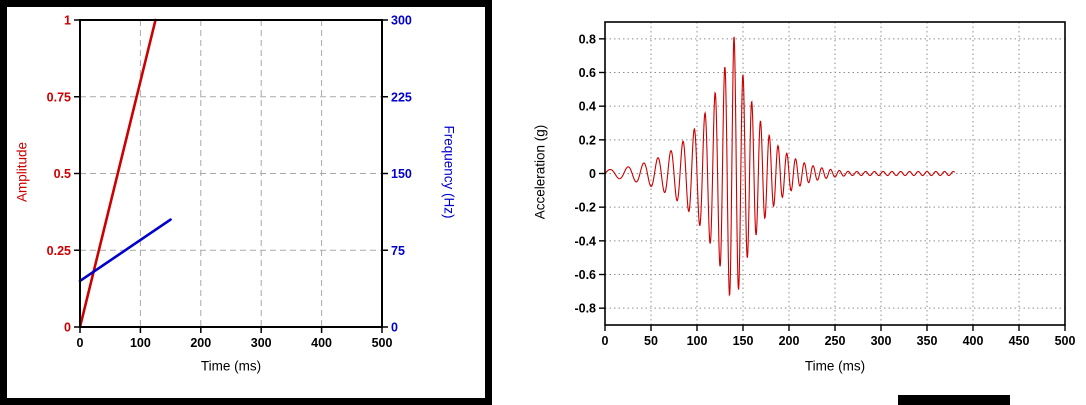 The width and height of the screenshot is (1086, 405). What do you see at coordinates (62, 174) in the screenshot?
I see `left-y-tick-label: 0.5` at bounding box center [62, 174].